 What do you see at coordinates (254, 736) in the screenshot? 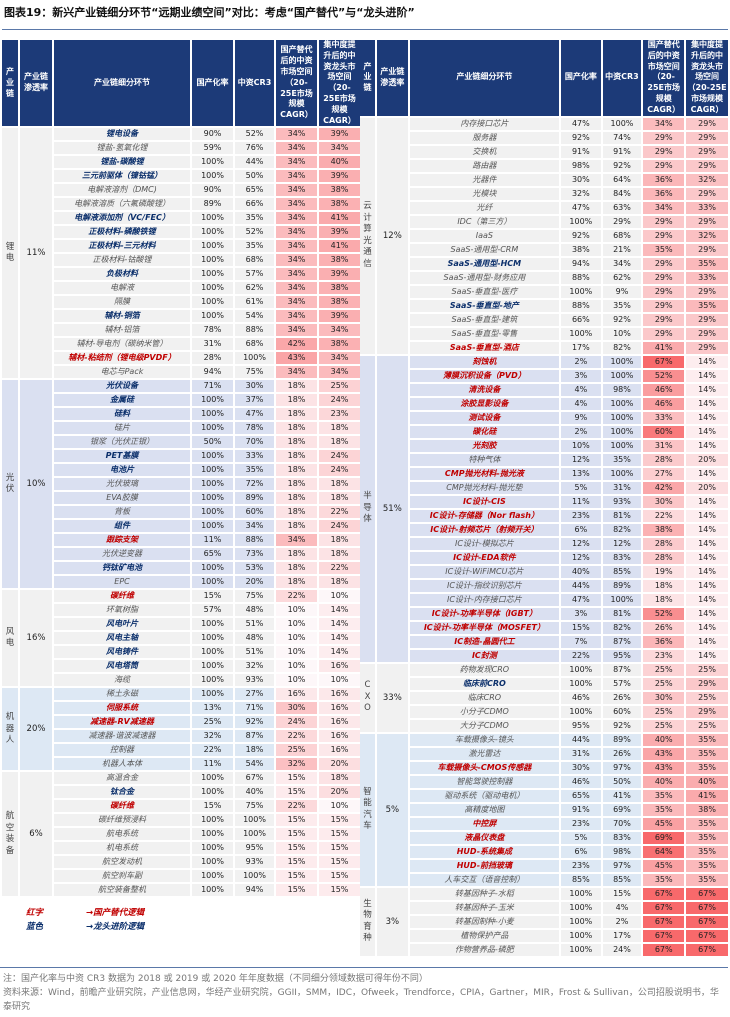
I see `cr3-value: 87%` at bounding box center [254, 736].